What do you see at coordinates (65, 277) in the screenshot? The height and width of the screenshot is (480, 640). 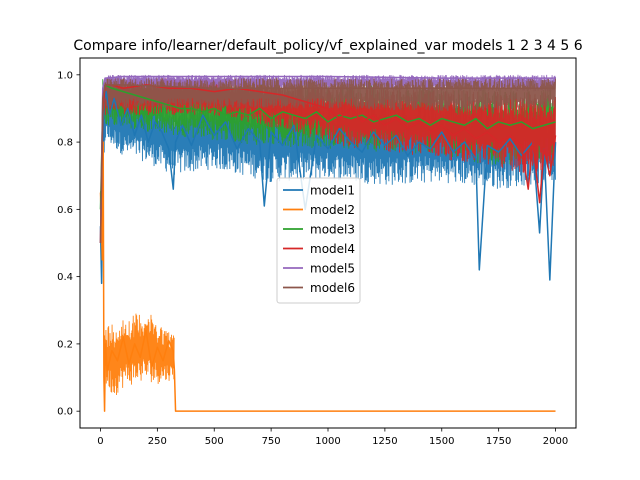 I see `y-tick-label: 0.4` at bounding box center [65, 277].